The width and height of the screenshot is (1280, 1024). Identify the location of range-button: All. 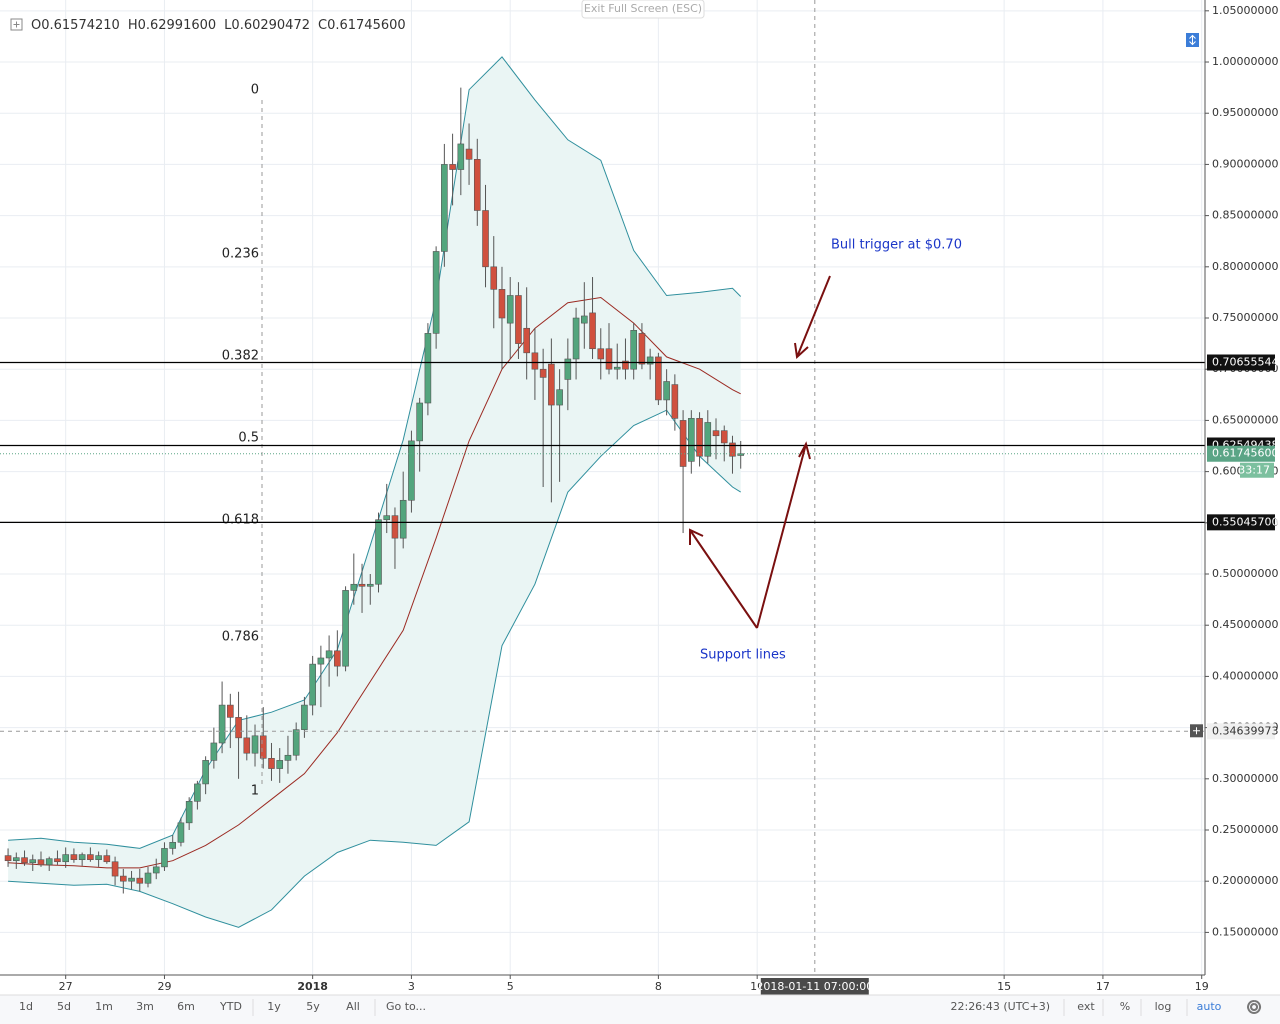
(353, 1006).